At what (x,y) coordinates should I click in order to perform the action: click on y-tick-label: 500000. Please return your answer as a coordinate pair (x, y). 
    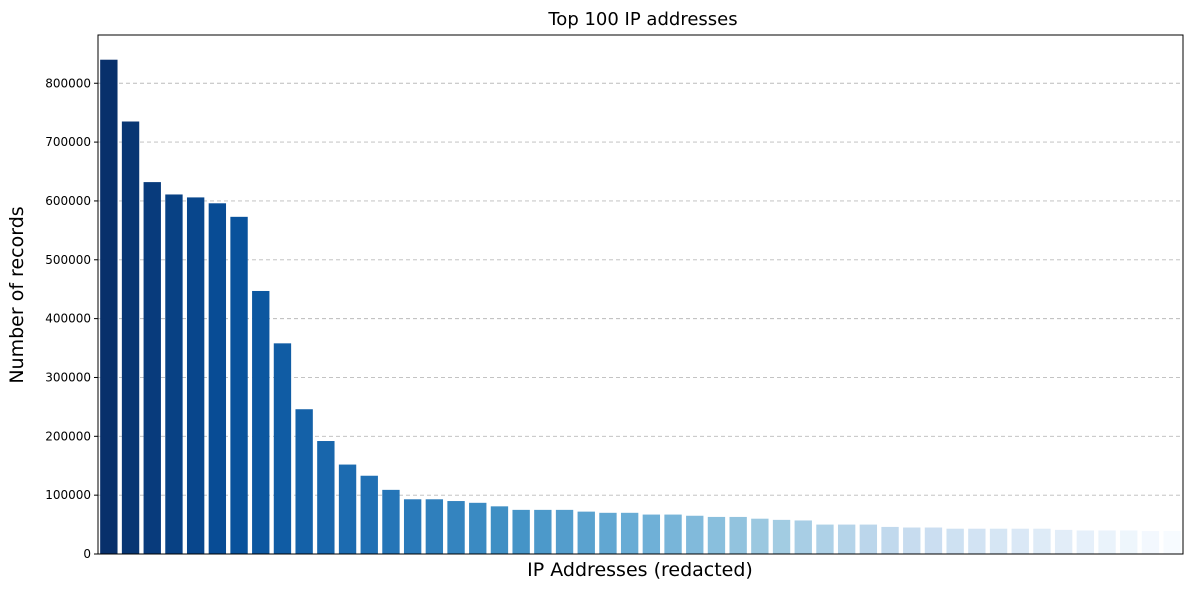
    Looking at the image, I should click on (68, 260).